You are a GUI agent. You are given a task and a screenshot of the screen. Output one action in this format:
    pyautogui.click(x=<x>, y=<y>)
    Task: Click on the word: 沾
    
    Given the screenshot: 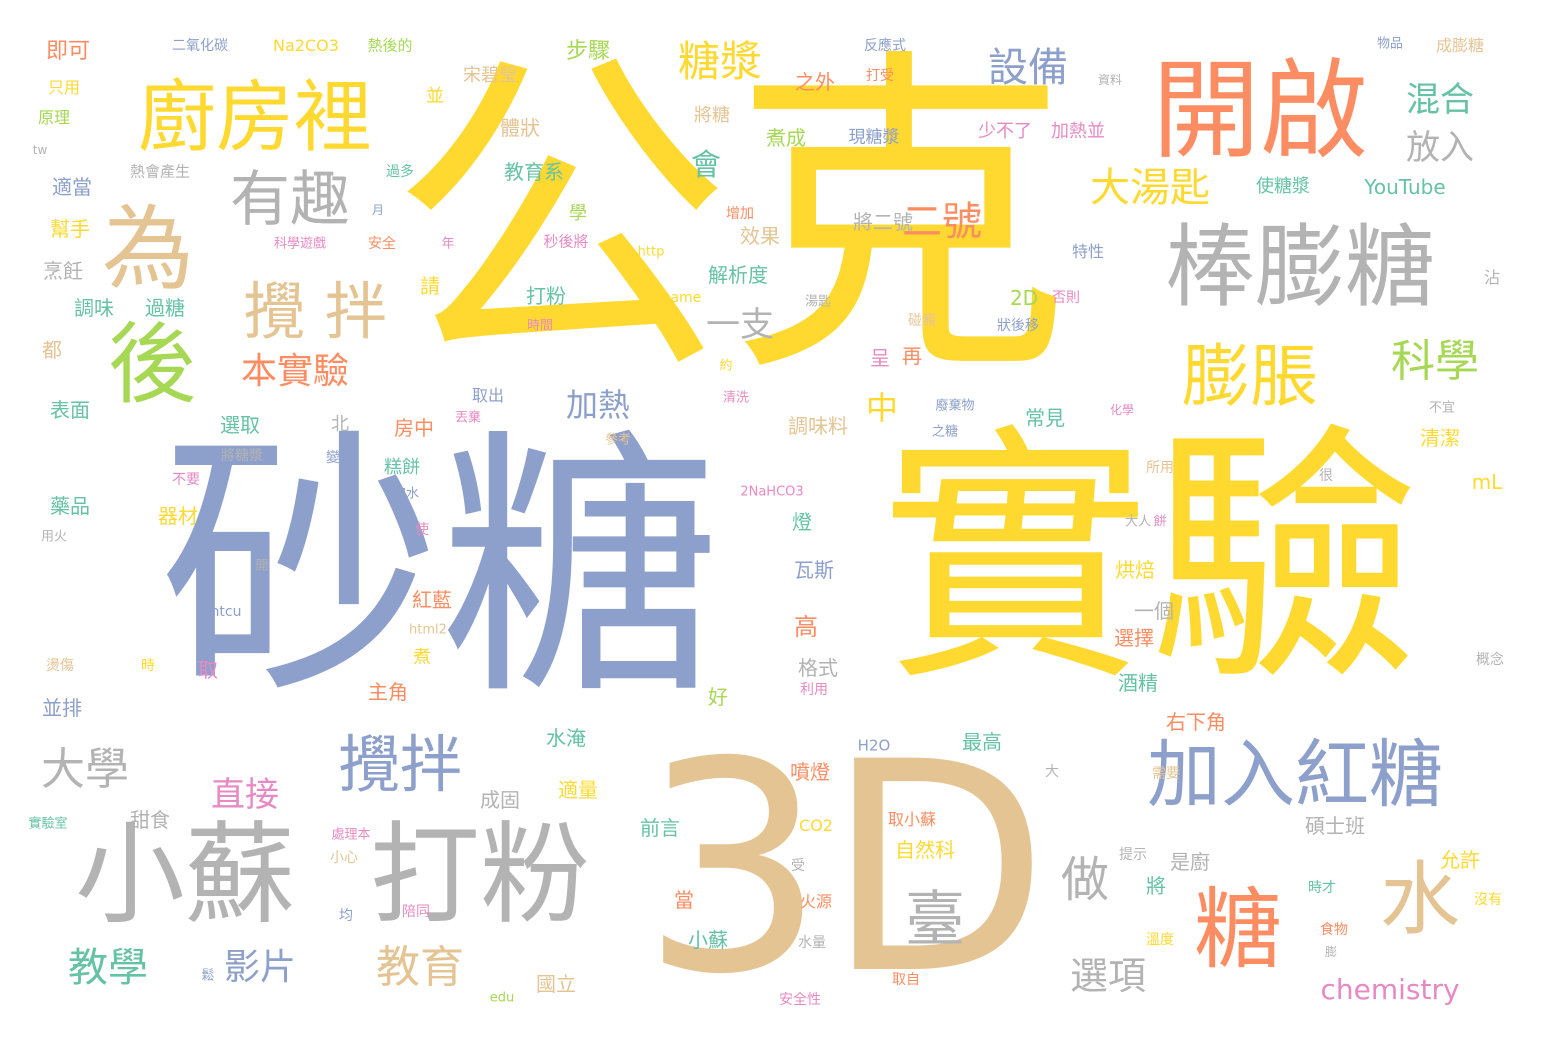 What is the action you would take?
    pyautogui.click(x=1492, y=277)
    